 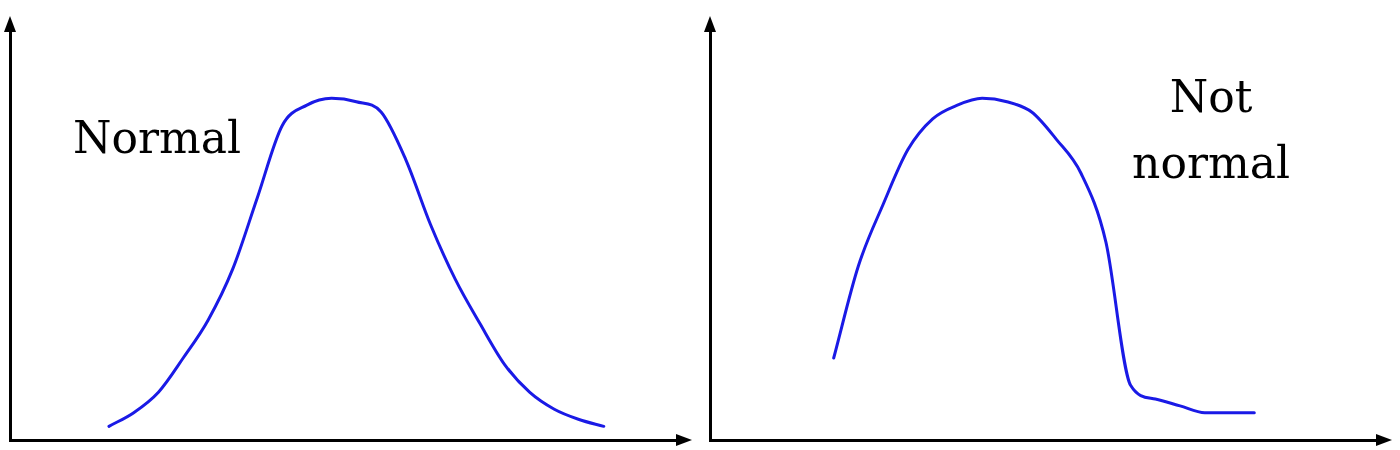 What do you see at coordinates (1211, 129) in the screenshot?
I see `annotation: Not normal` at bounding box center [1211, 129].